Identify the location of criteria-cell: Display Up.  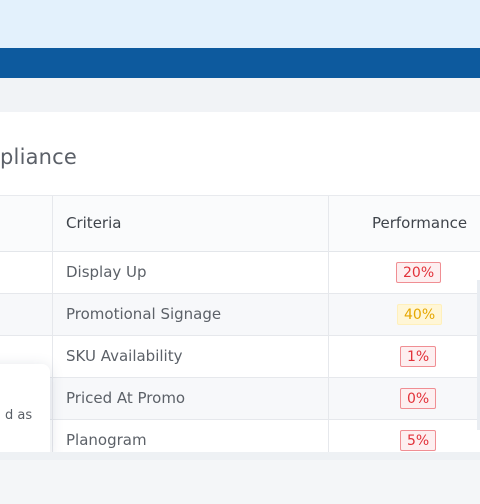
(106, 272).